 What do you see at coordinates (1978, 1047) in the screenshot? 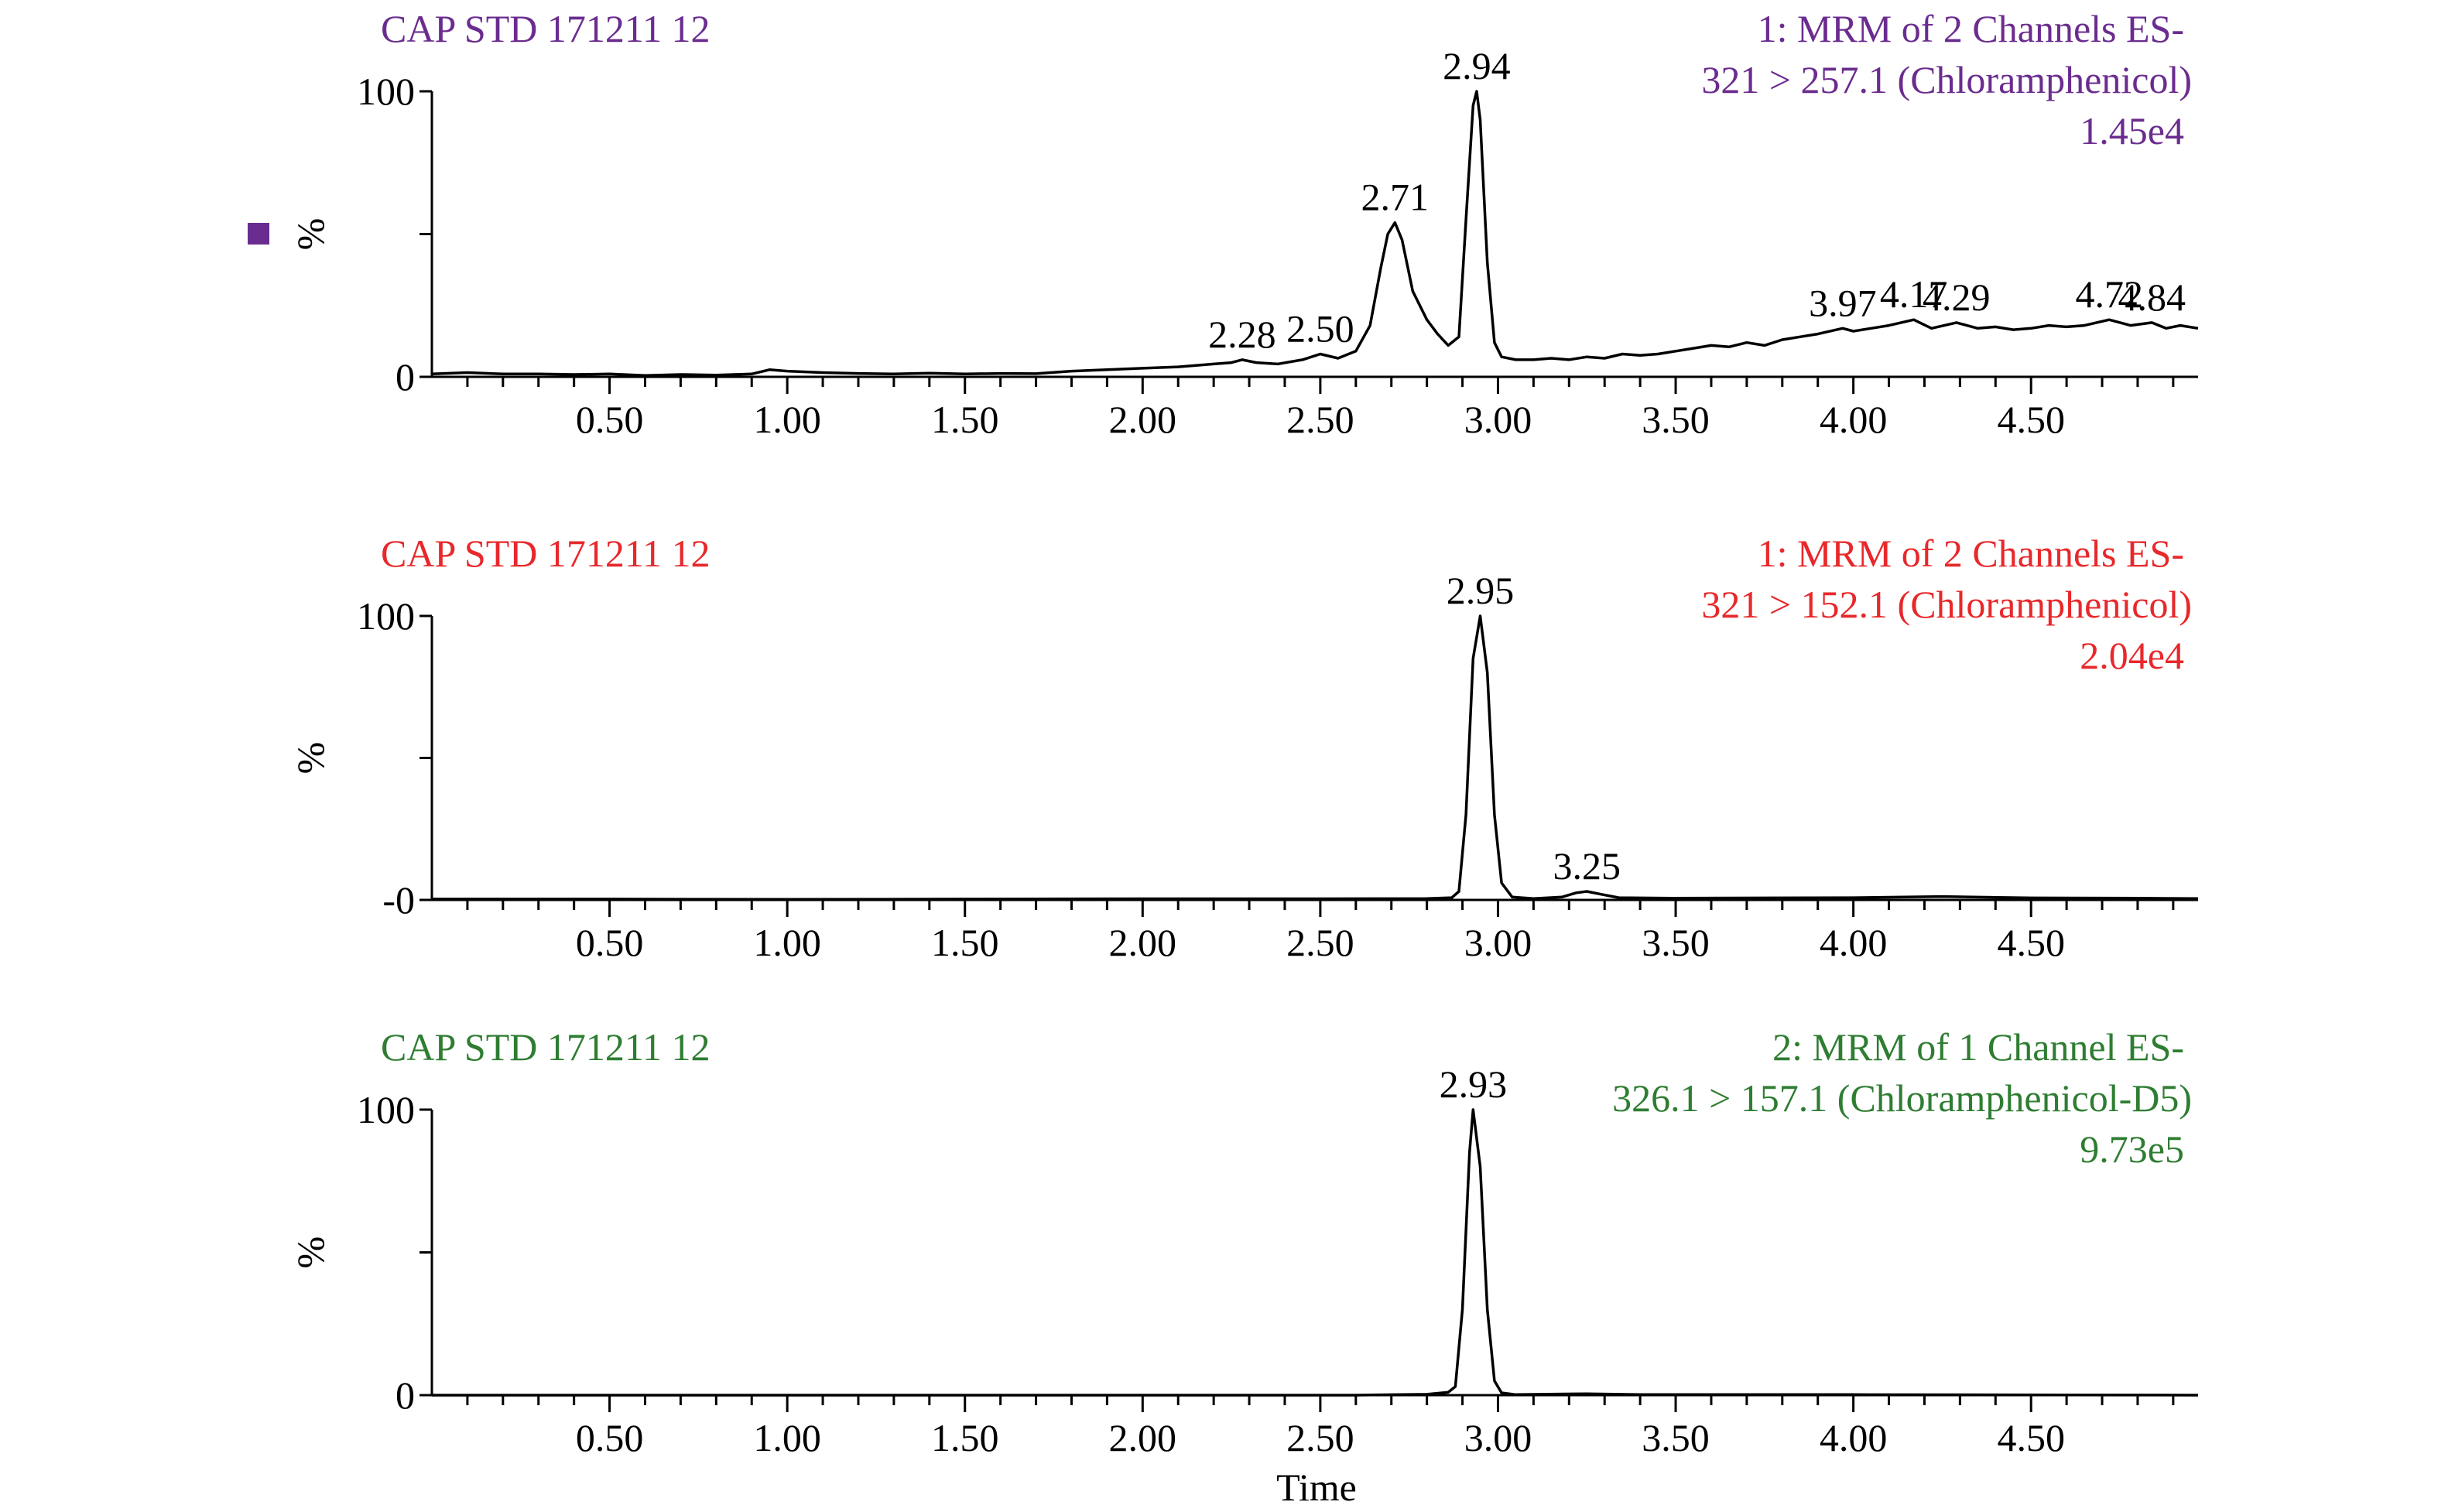
I see `channel-title: 2: MRM of 1 Channel ES-` at bounding box center [1978, 1047].